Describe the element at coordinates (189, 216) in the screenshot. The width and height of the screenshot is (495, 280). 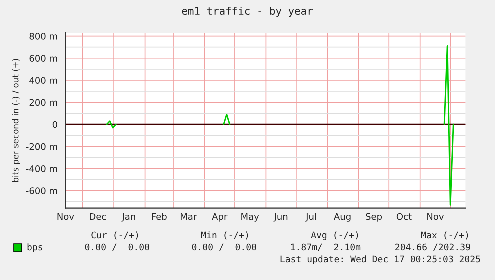
I see `x-tick-label: Mar` at that location.